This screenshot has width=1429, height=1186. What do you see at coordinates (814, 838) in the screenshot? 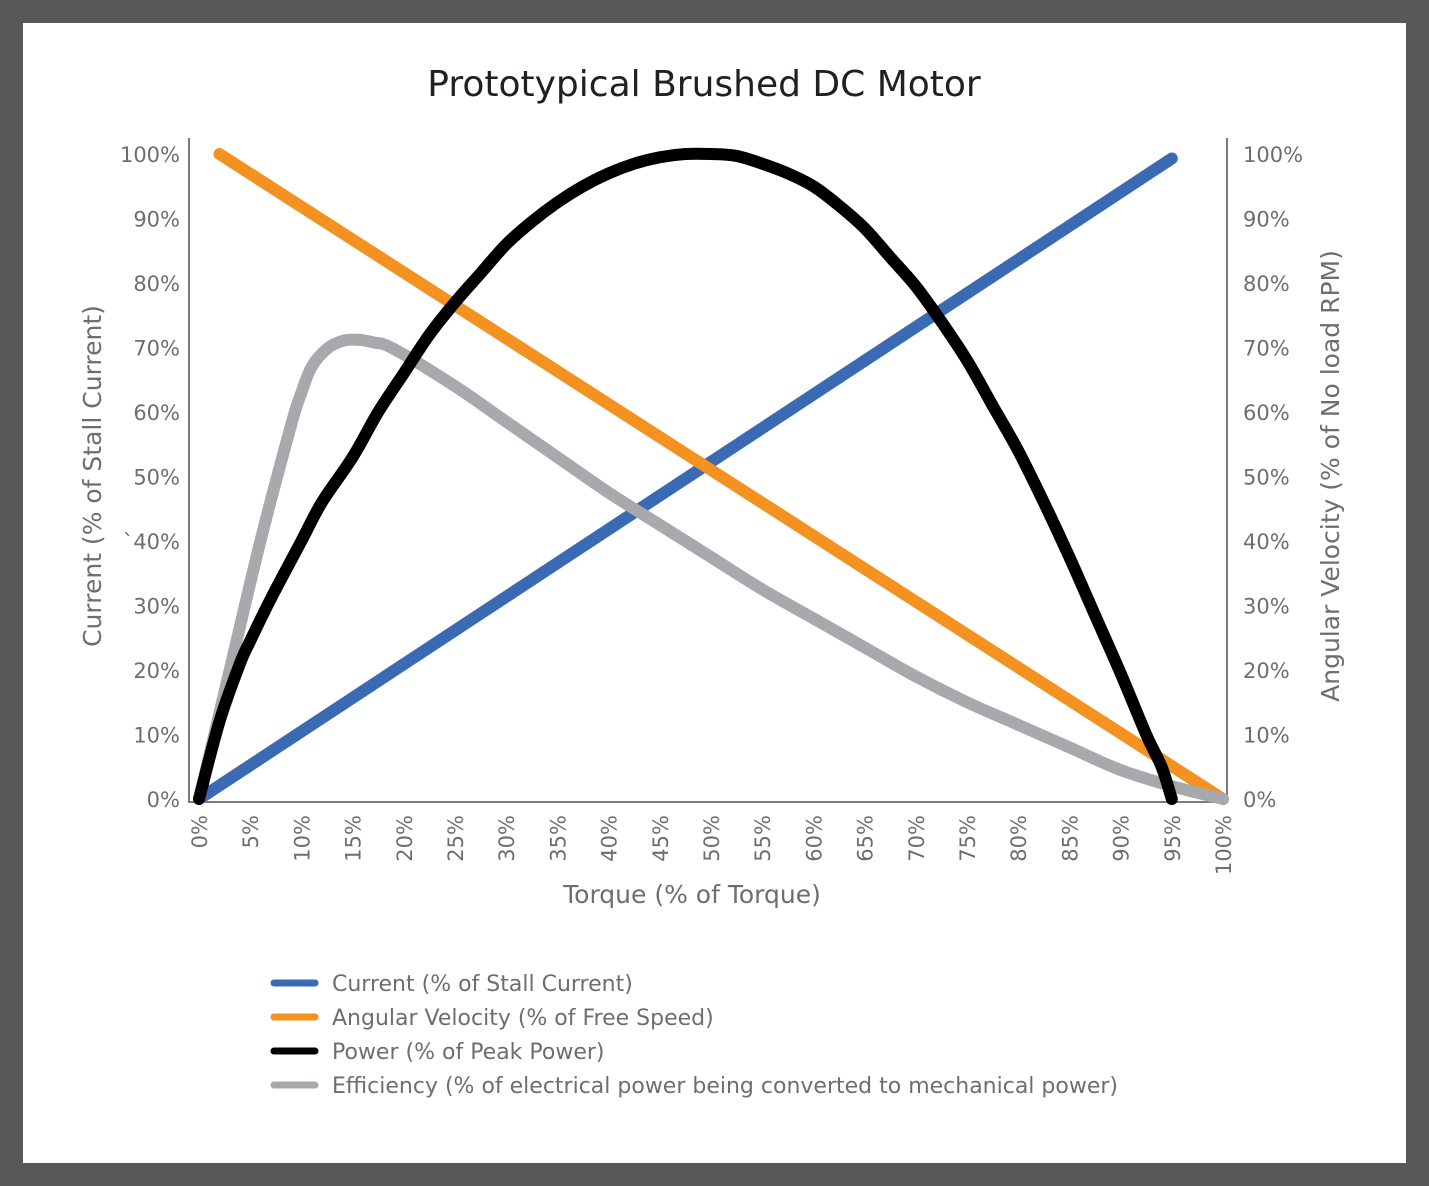
I see `x-tick-label: 60%` at bounding box center [814, 838].